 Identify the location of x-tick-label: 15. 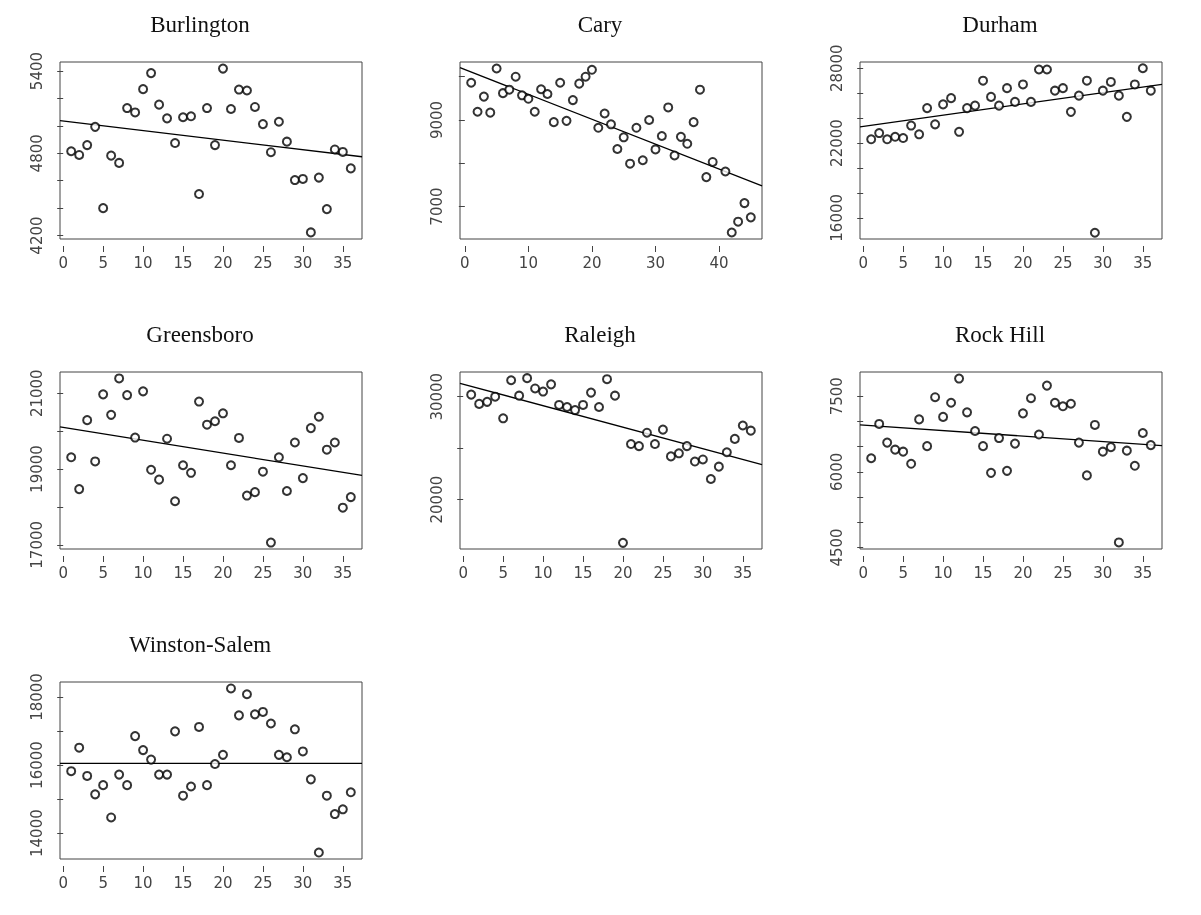
(983, 572).